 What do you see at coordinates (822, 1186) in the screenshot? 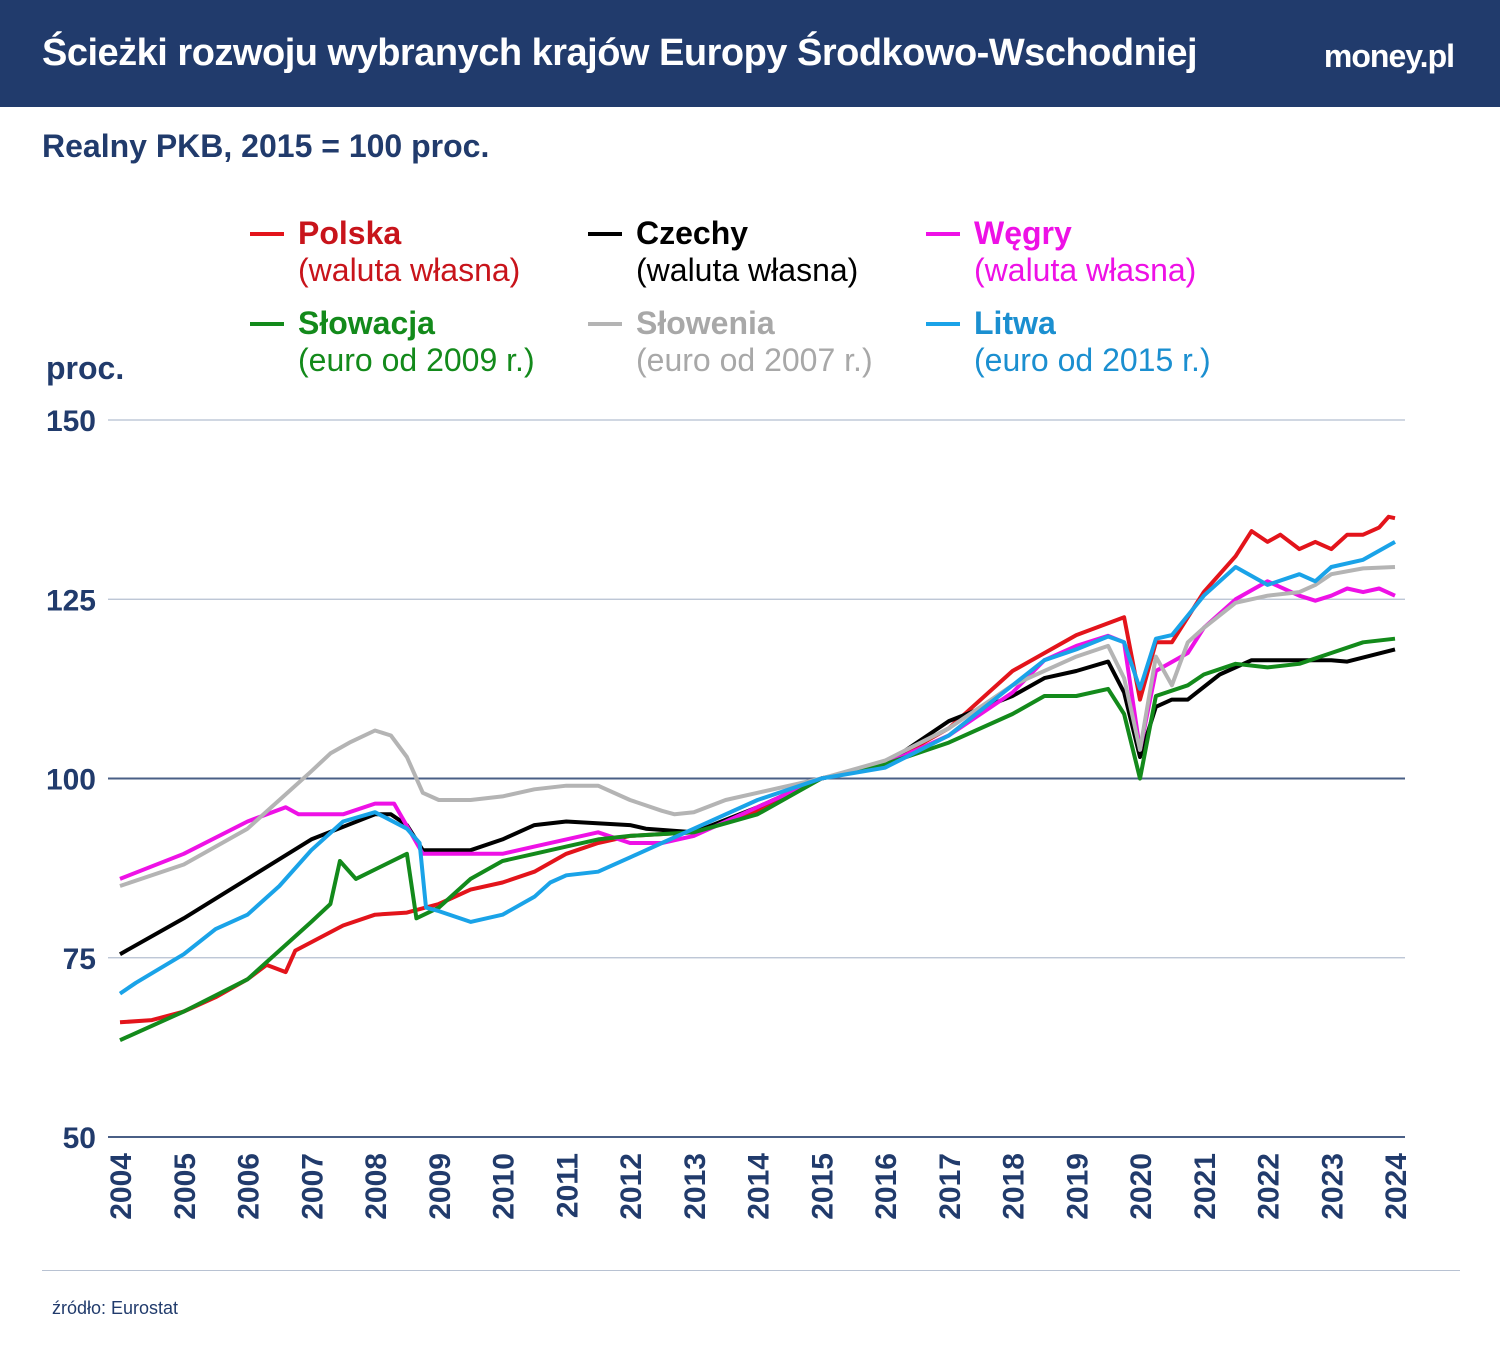
I see `x-tick-label: 2015` at bounding box center [822, 1186].